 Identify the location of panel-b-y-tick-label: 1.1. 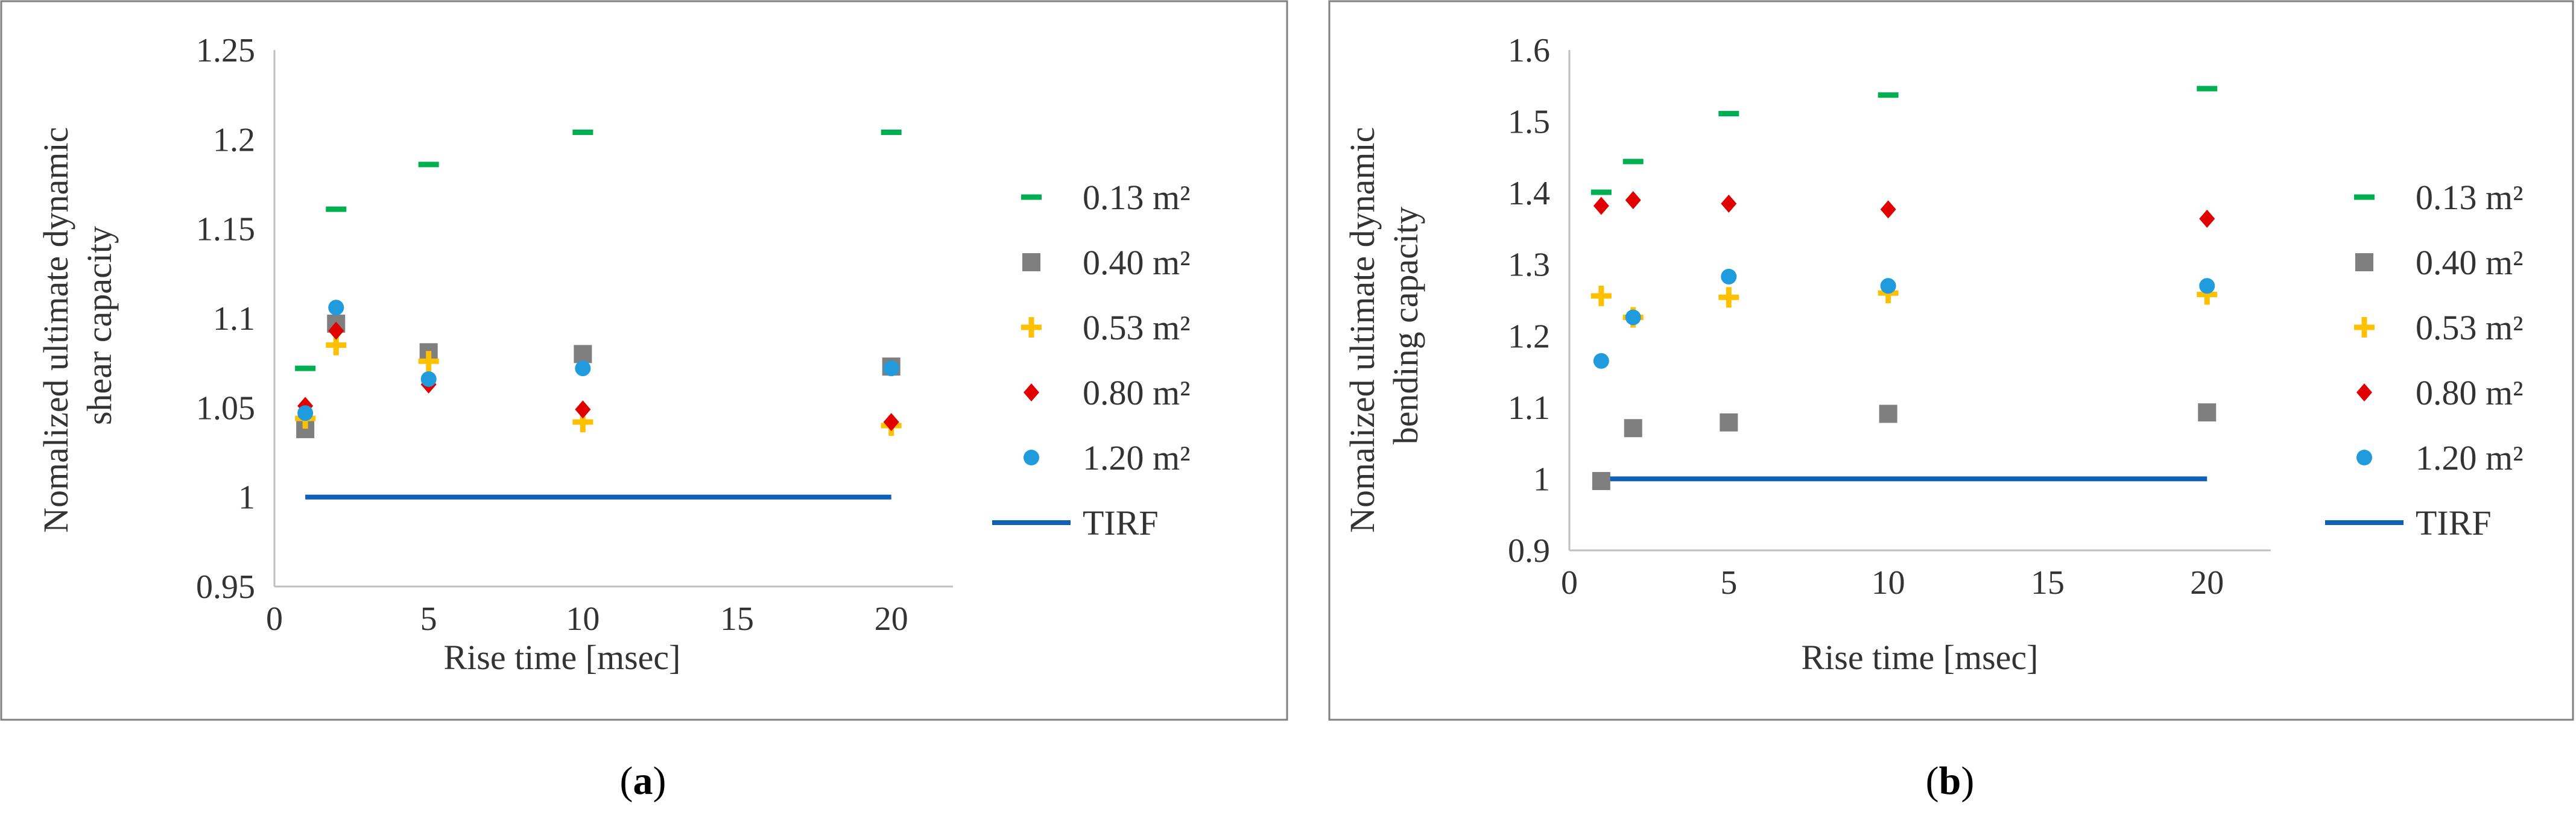
(1529, 408).